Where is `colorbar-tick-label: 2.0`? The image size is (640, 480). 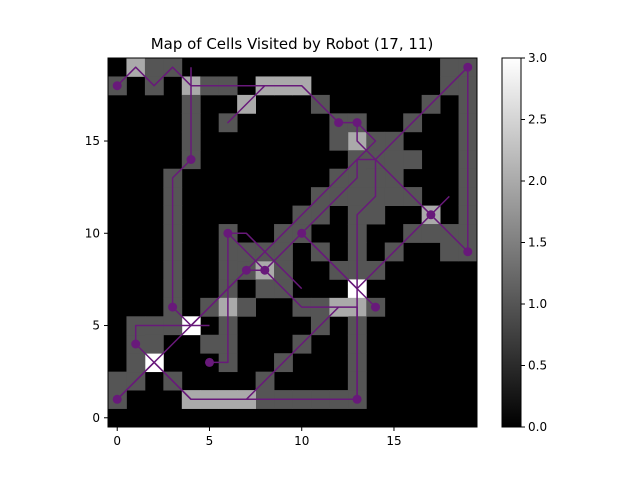
colorbar-tick-label: 2.0 is located at coordinates (537, 181).